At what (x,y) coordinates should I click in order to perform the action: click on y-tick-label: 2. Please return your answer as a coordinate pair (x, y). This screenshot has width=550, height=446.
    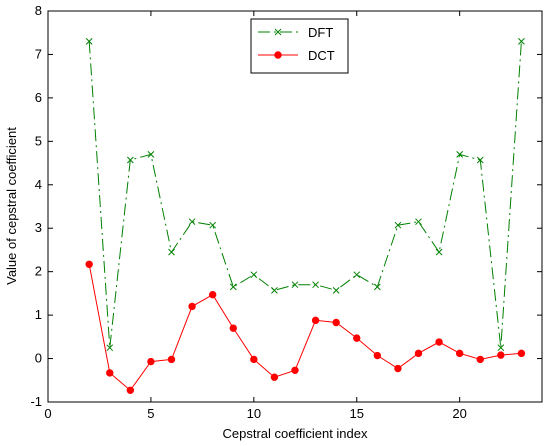
    Looking at the image, I should click on (38, 271).